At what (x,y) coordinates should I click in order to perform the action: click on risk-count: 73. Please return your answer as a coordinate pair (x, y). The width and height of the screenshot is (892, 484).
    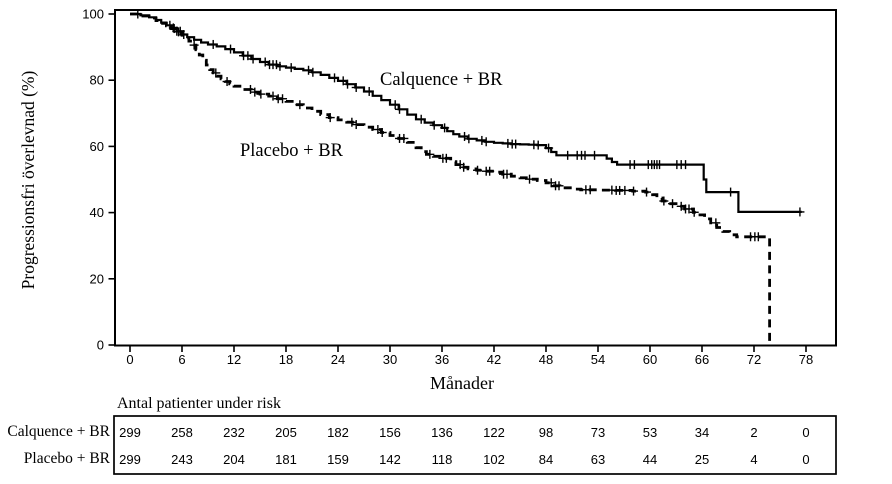
    Looking at the image, I should click on (598, 432).